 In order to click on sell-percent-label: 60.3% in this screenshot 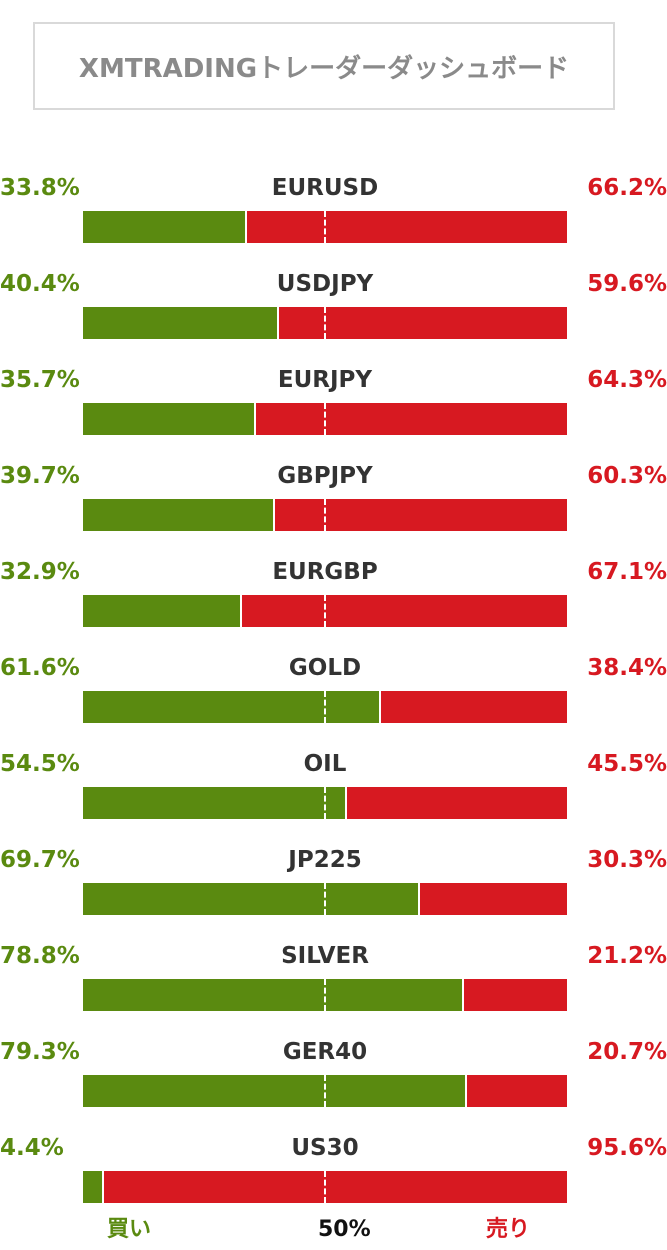, I will do `click(627, 476)`.